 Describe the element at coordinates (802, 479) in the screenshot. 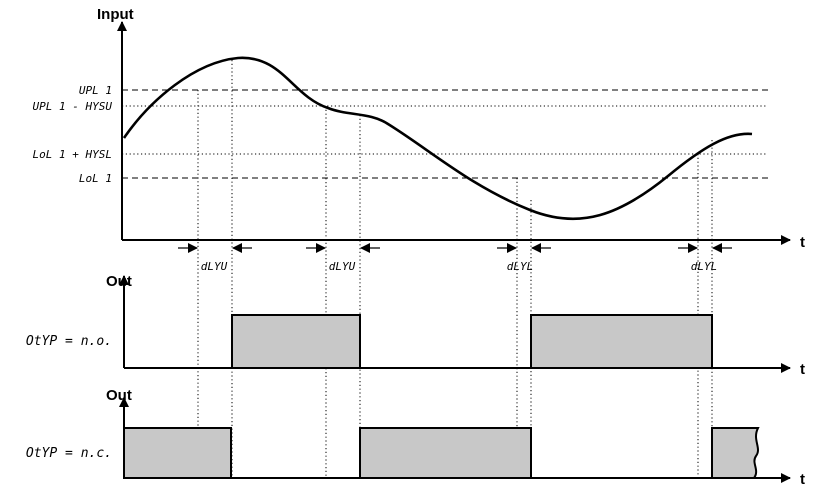

I see `out-nc-time-label: t` at that location.